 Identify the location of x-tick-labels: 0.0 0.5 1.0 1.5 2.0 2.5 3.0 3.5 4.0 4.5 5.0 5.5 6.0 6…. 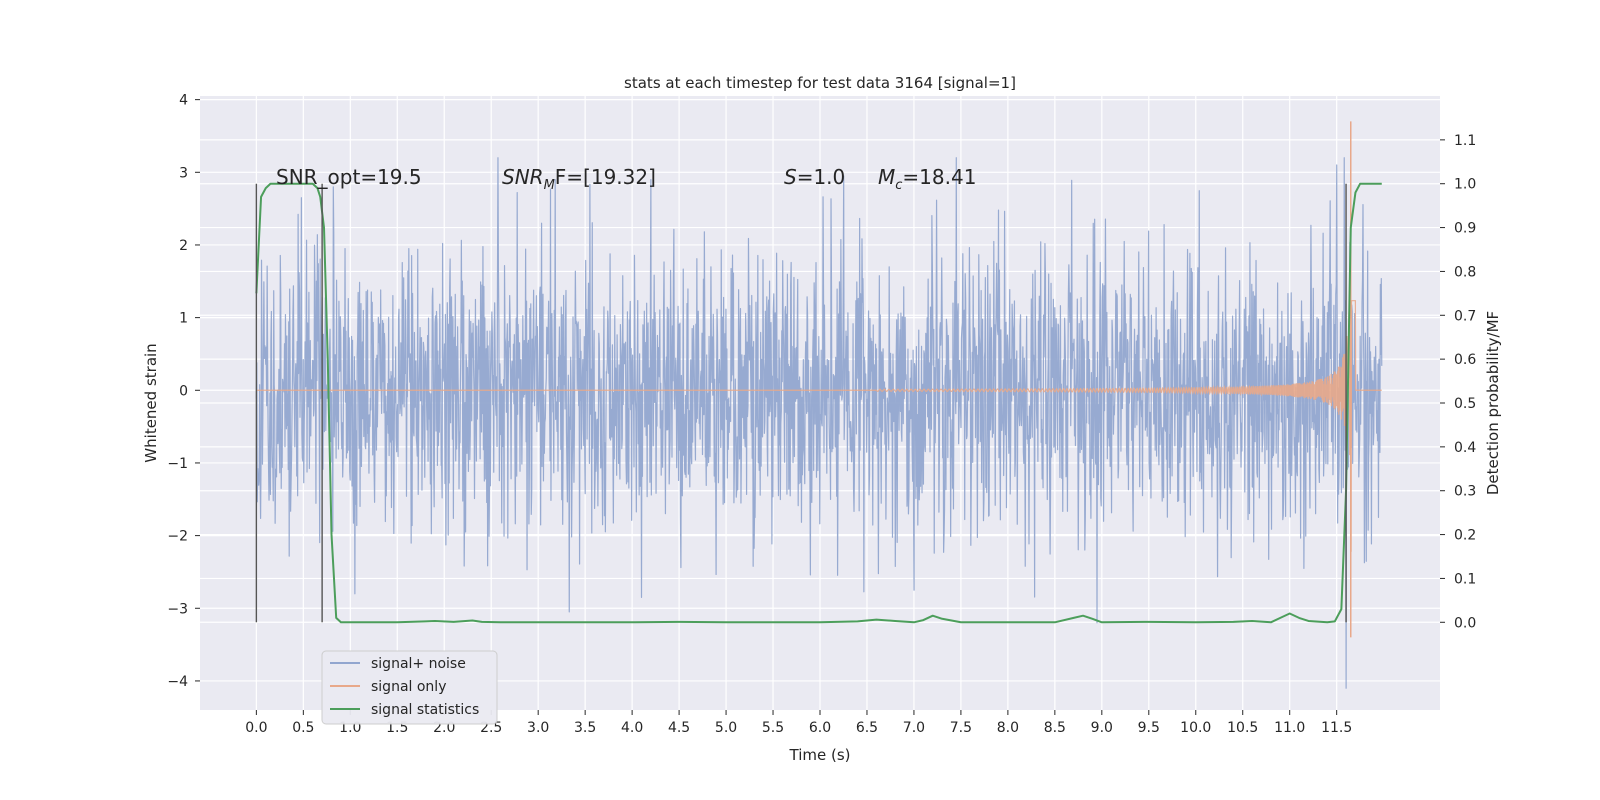
(798, 723).